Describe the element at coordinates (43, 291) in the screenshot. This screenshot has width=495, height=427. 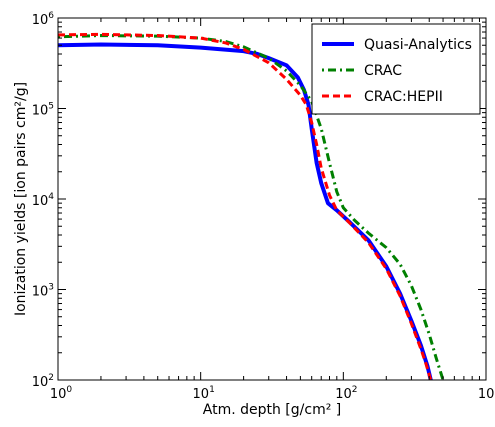
I see `y-tick-label: 103` at that location.